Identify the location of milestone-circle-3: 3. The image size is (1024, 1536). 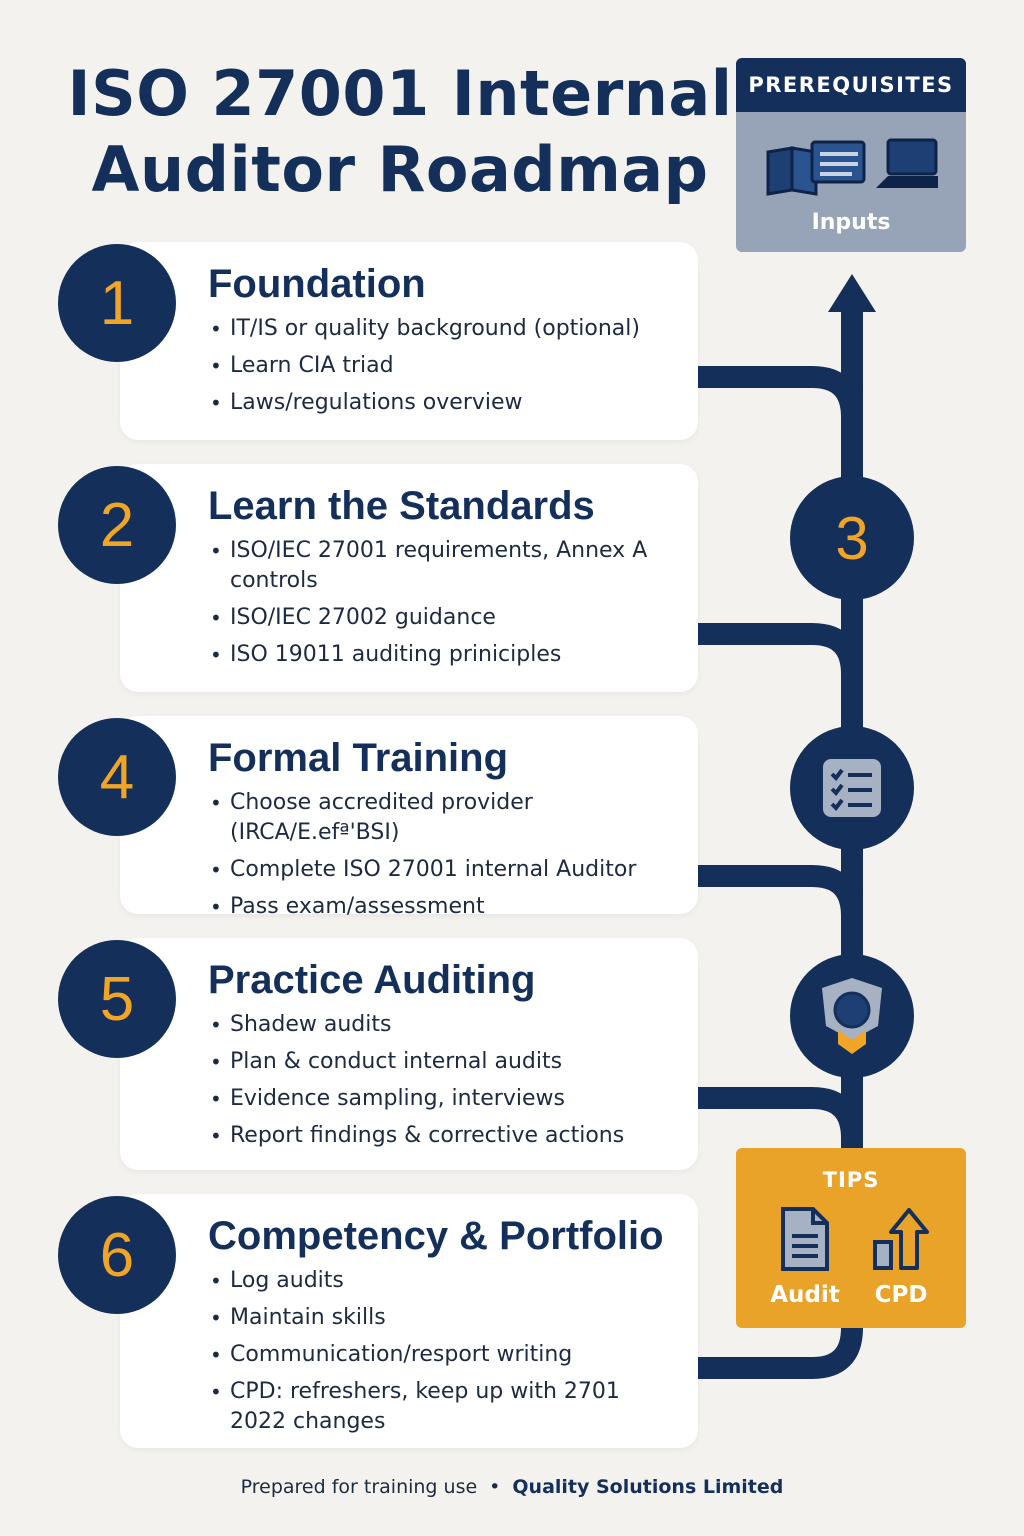
(852, 538).